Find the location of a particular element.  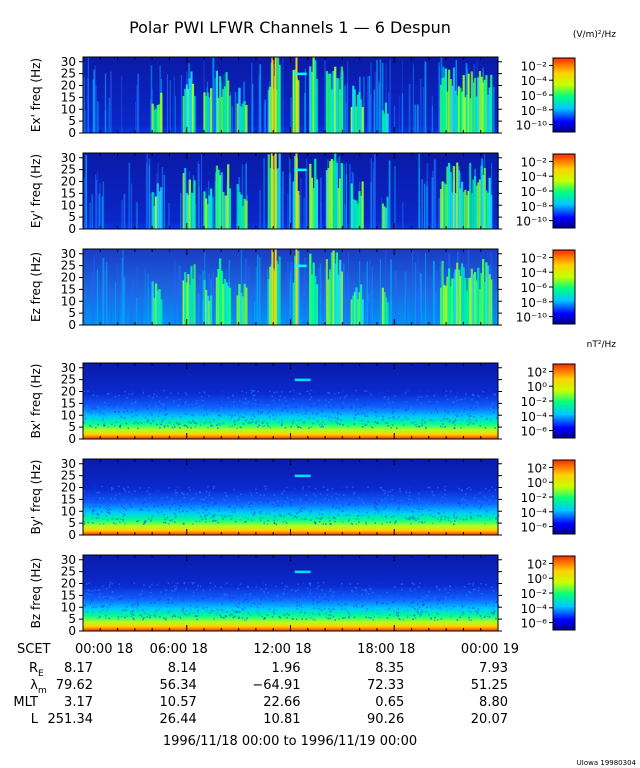

y-tick-label: 0 is located at coordinates (72, 133).